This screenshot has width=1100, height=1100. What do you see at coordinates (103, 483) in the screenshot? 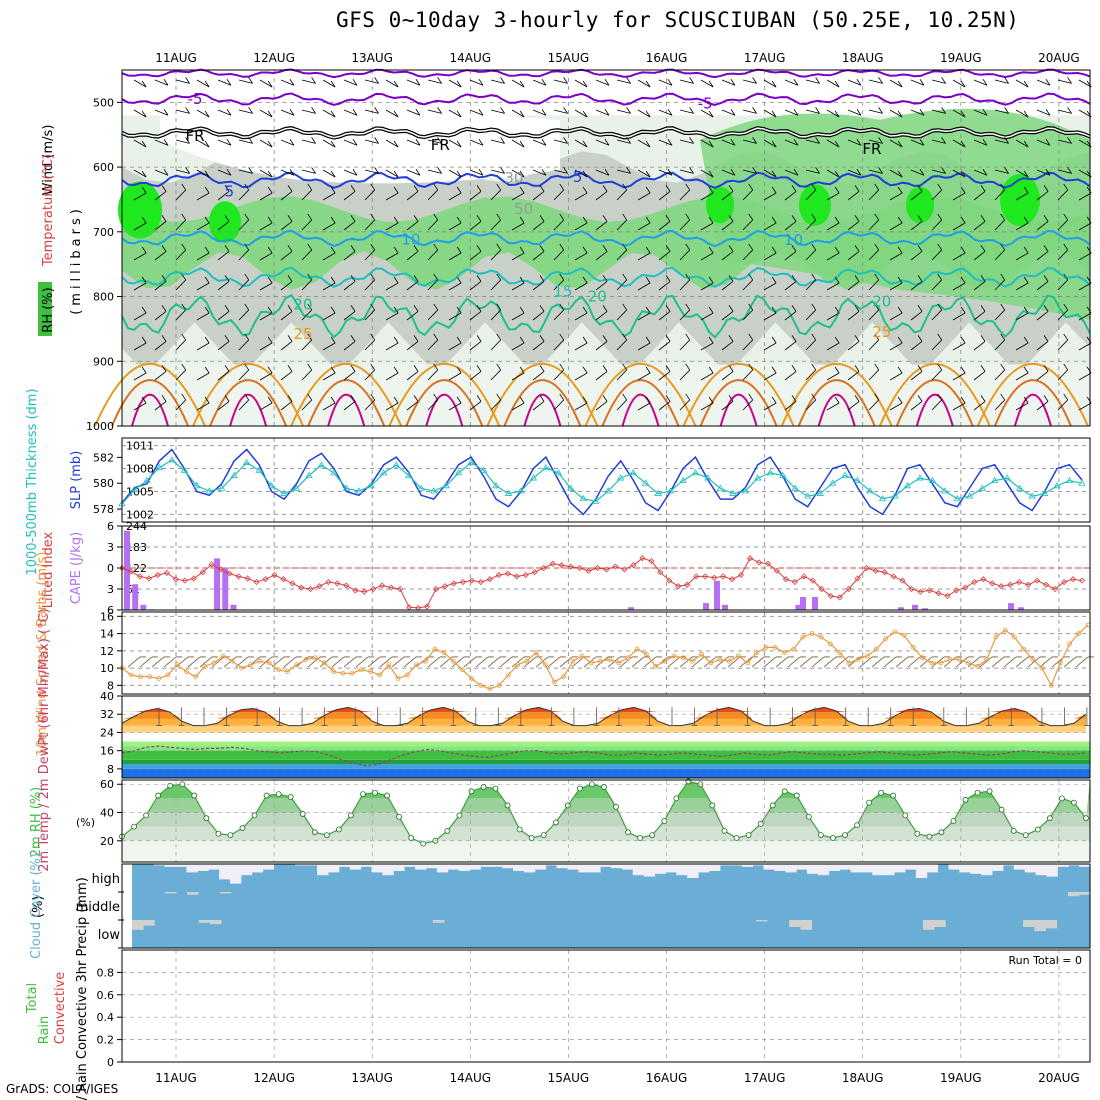
I see `thickness-tick-label: 580` at bounding box center [103, 483].